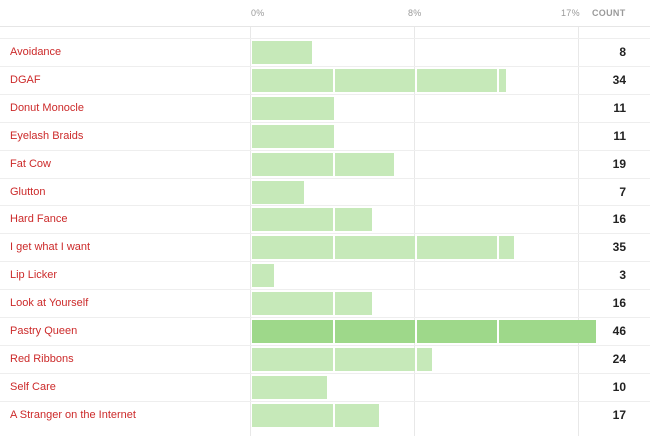 This screenshot has height=436, width=650. I want to click on table-row: Avoidance 8, so click(325, 52).